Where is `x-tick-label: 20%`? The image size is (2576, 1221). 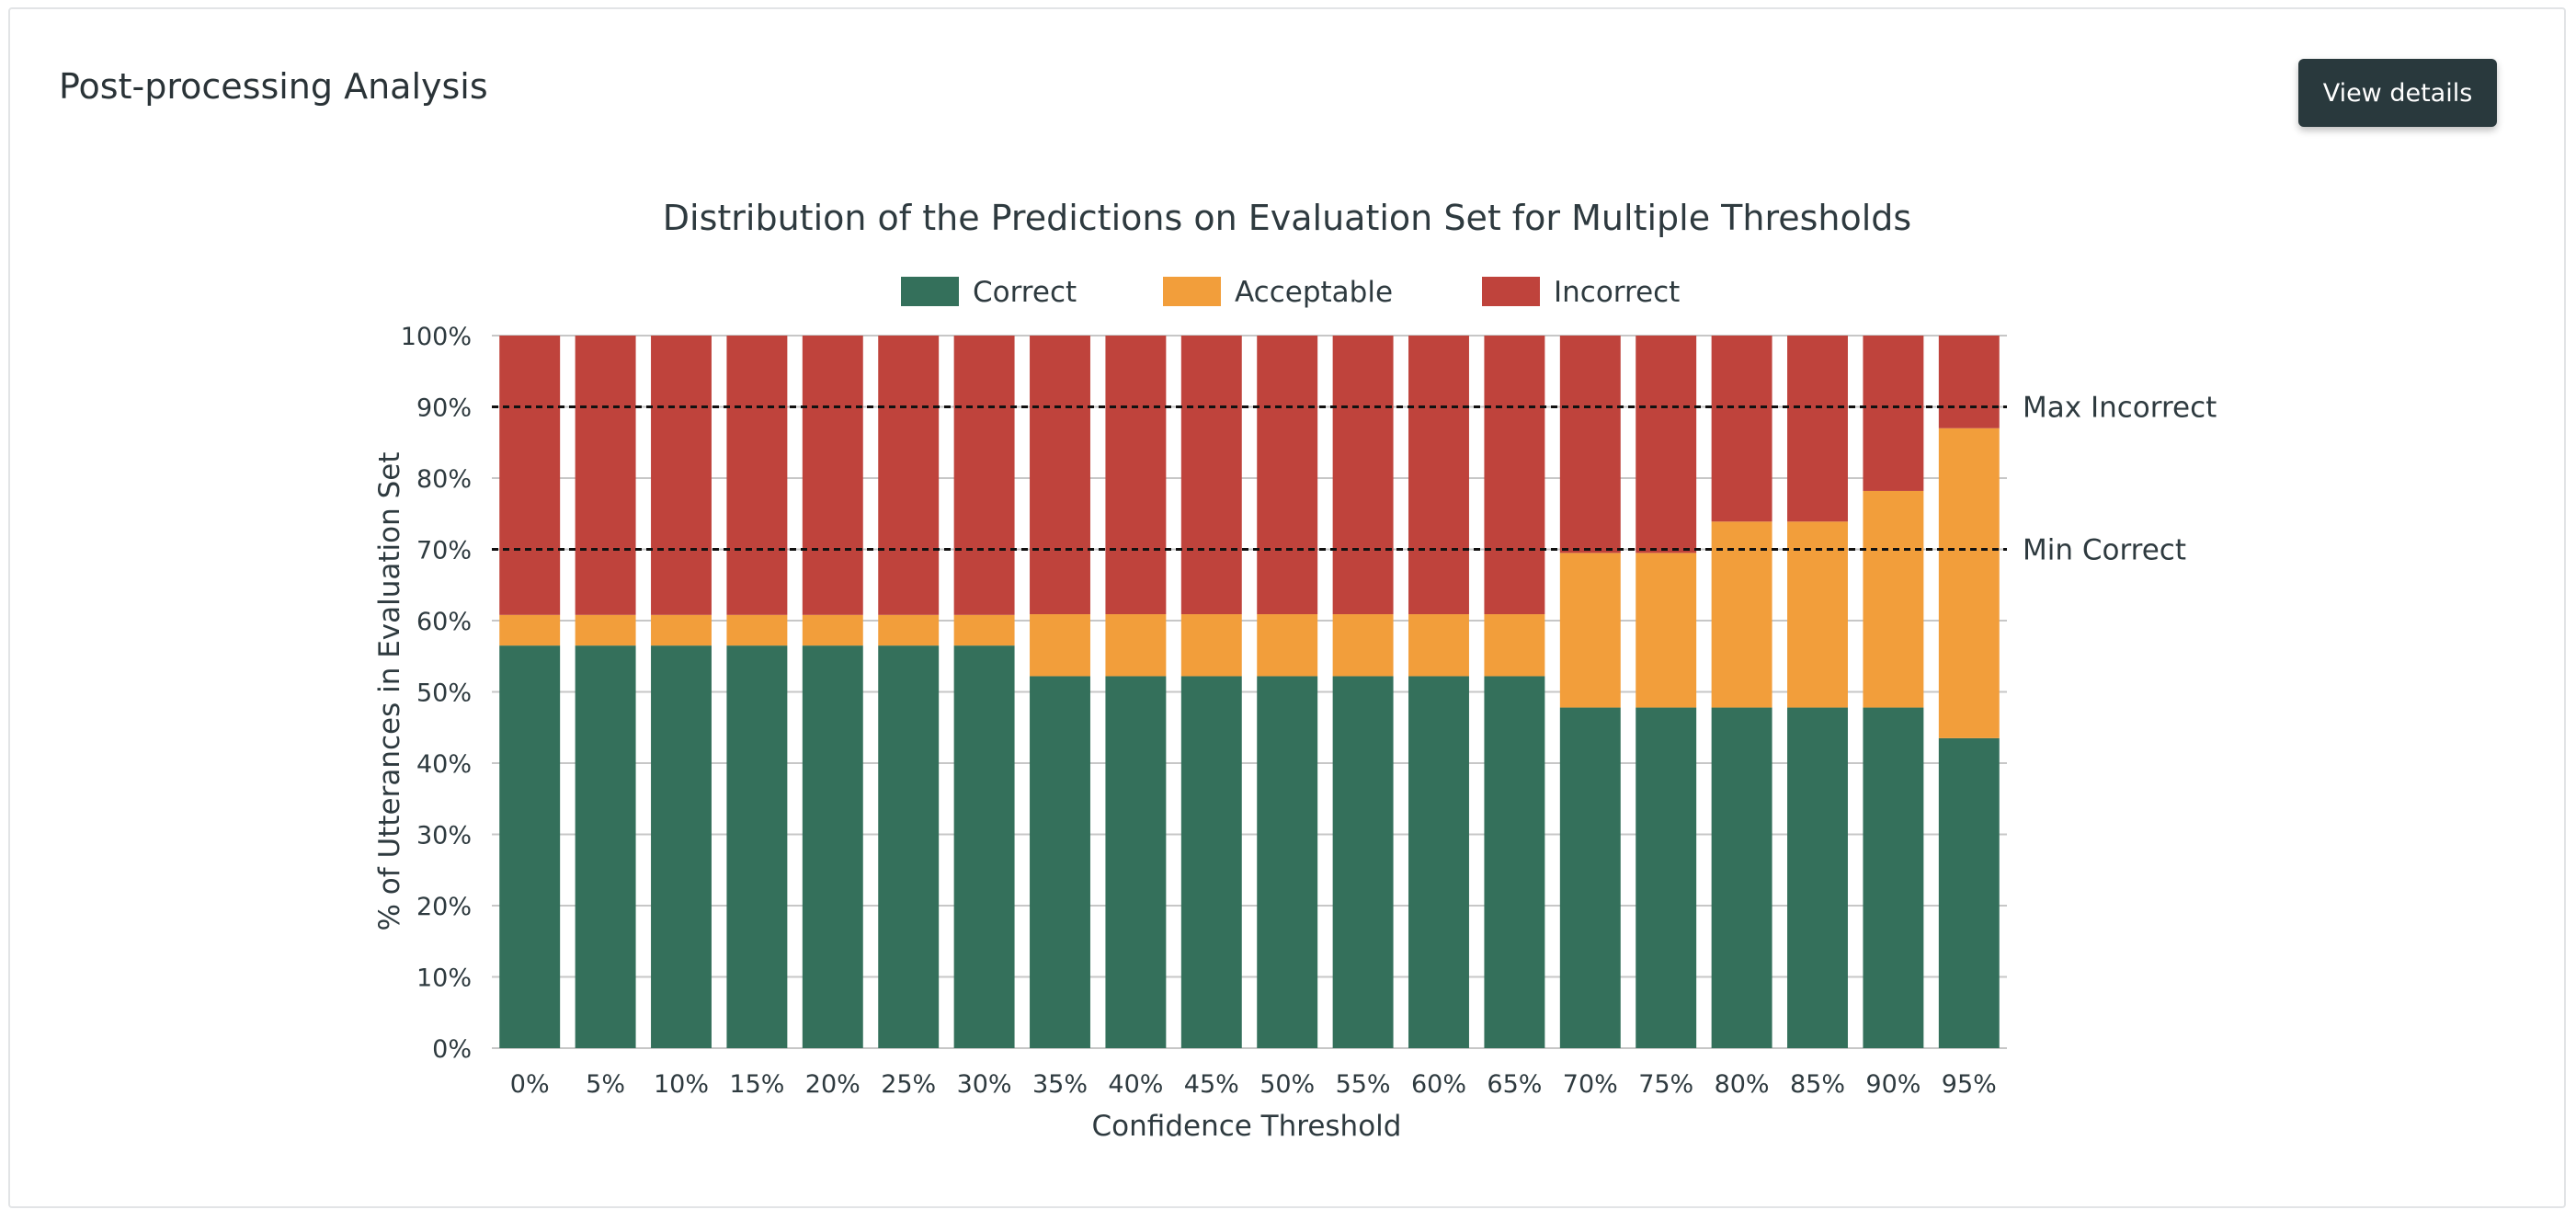
x-tick-label: 20% is located at coordinates (833, 1084).